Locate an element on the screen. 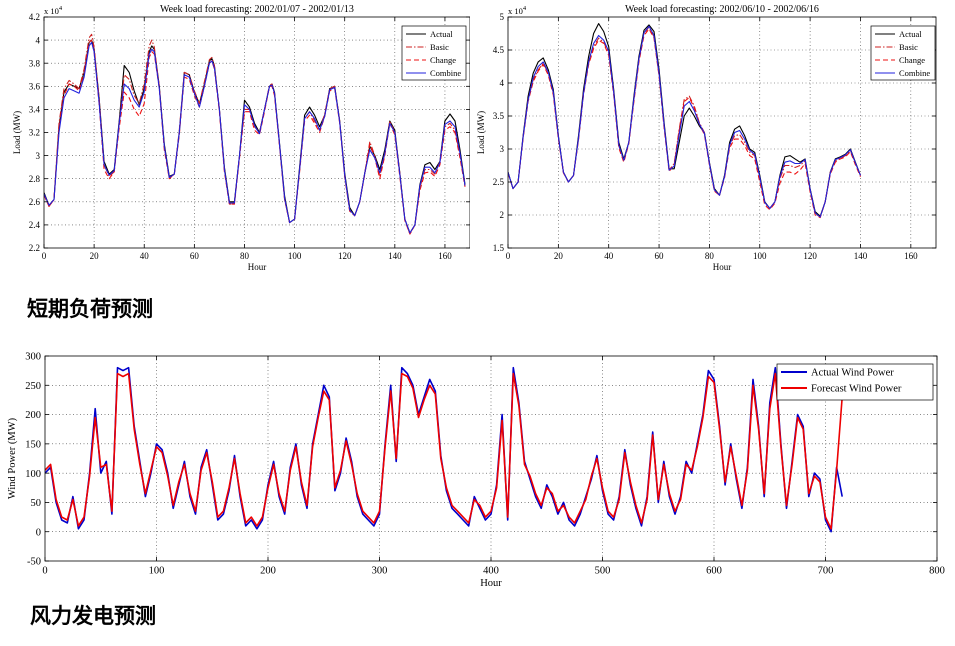  y-tick-label: 2.4 is located at coordinates (35, 225).